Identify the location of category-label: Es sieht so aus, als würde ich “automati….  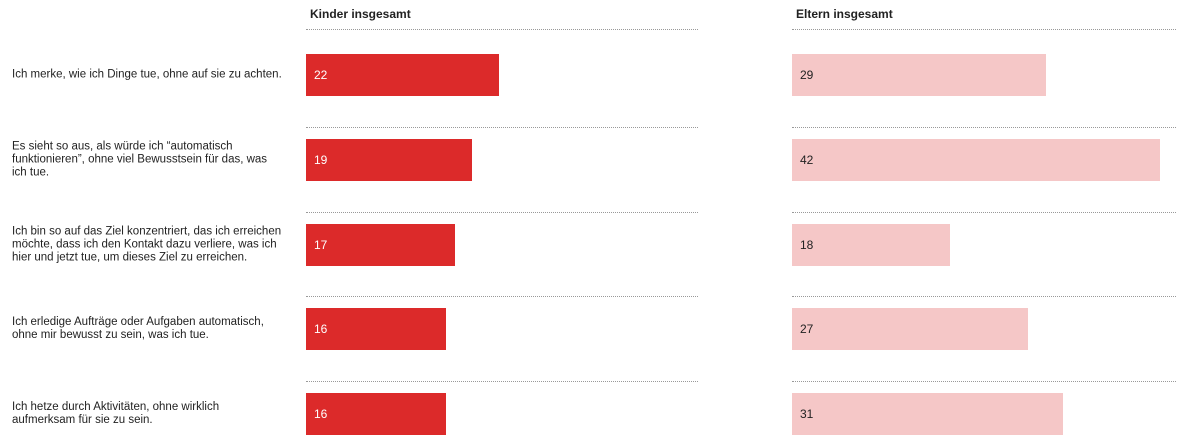
(140, 159).